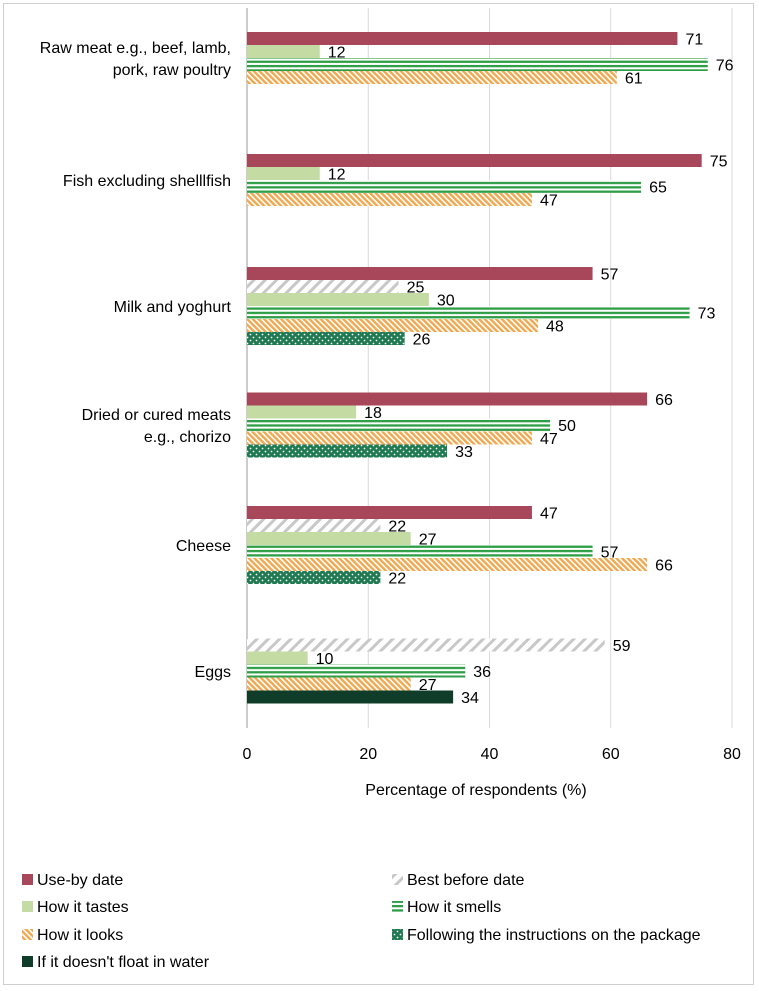 The image size is (759, 991). I want to click on category-label: Dried or cured meats, so click(156, 415).